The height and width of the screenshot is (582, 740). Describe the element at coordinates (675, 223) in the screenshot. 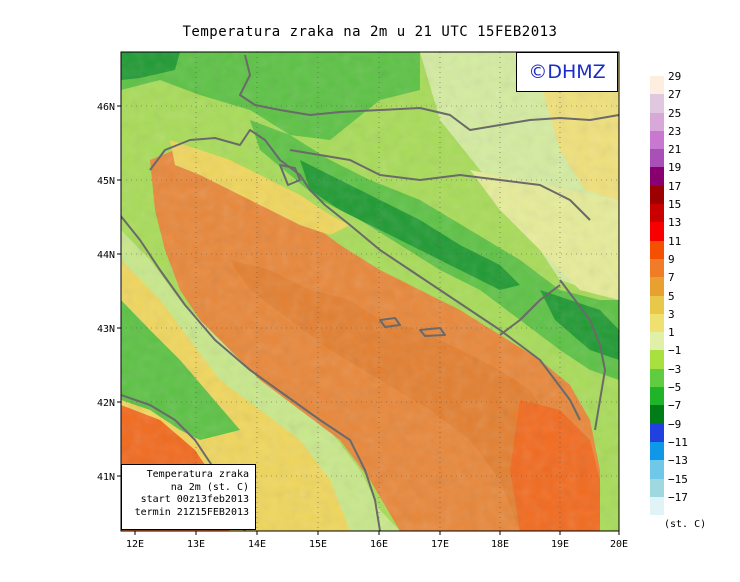

I see `legend-label: 13` at that location.